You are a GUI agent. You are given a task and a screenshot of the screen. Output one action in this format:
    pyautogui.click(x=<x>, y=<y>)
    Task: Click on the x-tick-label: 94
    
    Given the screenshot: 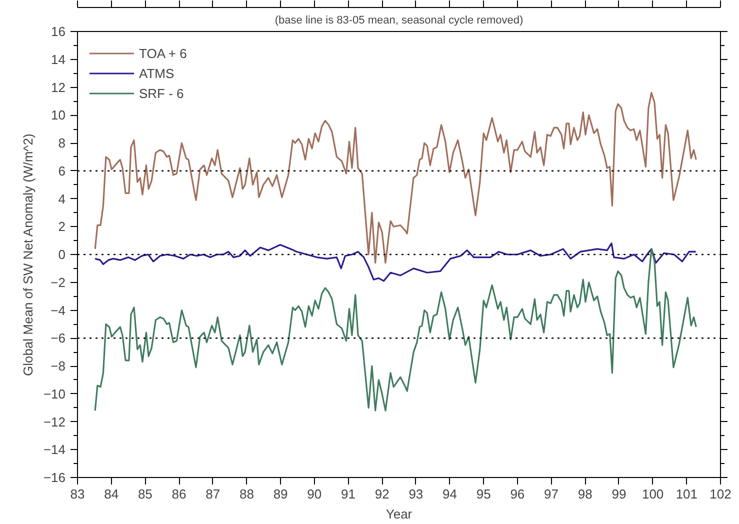 What is the action you would take?
    pyautogui.click(x=449, y=494)
    